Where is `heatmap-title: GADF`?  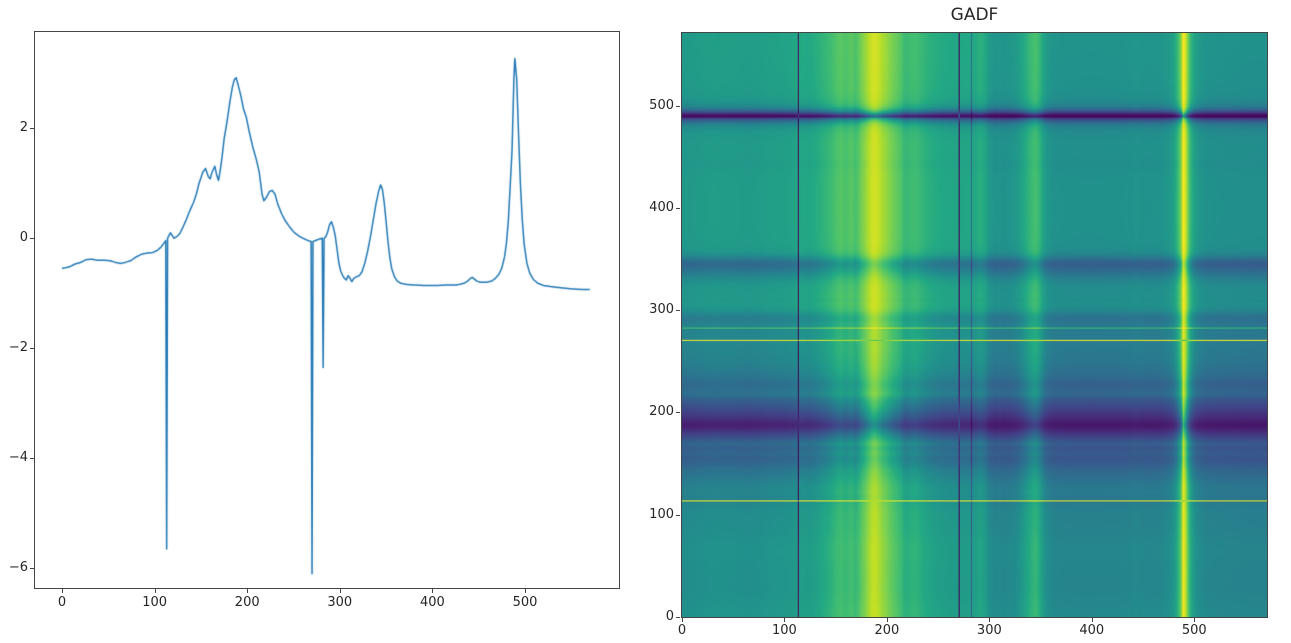 heatmap-title: GADF is located at coordinates (974, 15).